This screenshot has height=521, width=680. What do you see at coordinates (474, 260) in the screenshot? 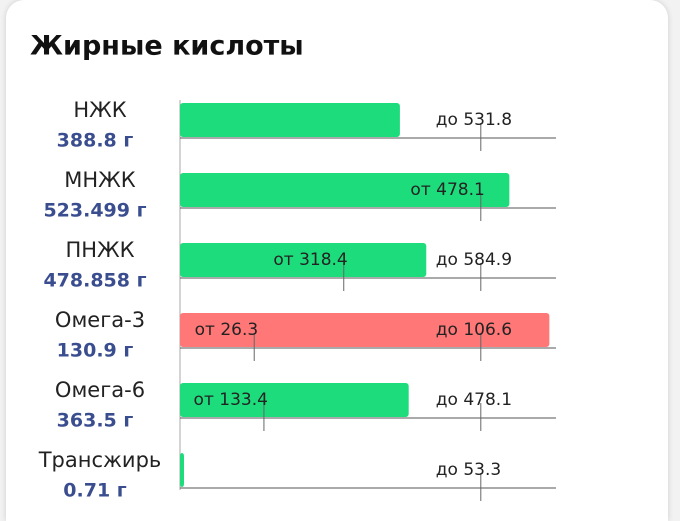
I see `range-label: до 584.9` at bounding box center [474, 260].